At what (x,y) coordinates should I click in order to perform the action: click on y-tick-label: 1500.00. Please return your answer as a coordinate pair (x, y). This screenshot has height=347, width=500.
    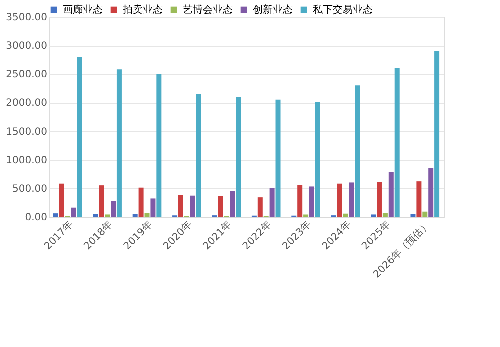
    Looking at the image, I should click on (27, 132).